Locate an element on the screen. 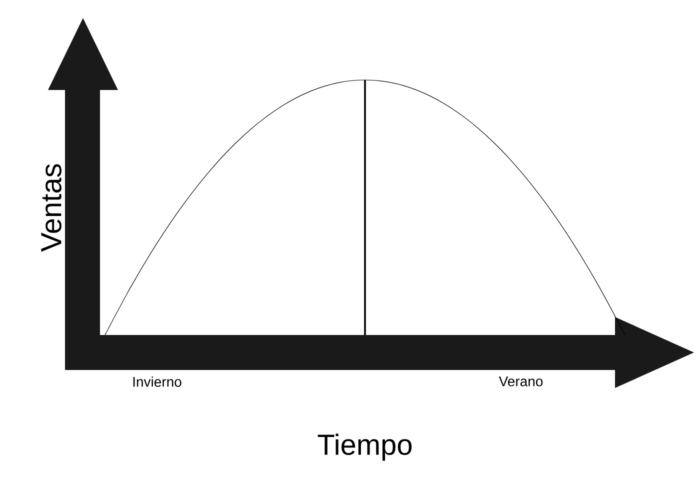 This screenshot has width=698, height=477. x-tick-label: Verano is located at coordinates (520, 381).